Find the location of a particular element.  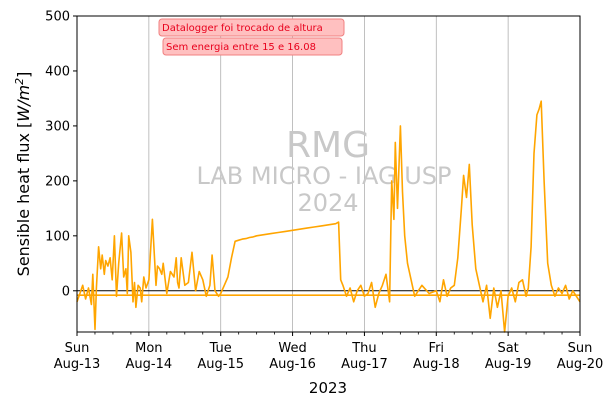

x-tick-label-date-2: Aug-15 is located at coordinates (220, 364).